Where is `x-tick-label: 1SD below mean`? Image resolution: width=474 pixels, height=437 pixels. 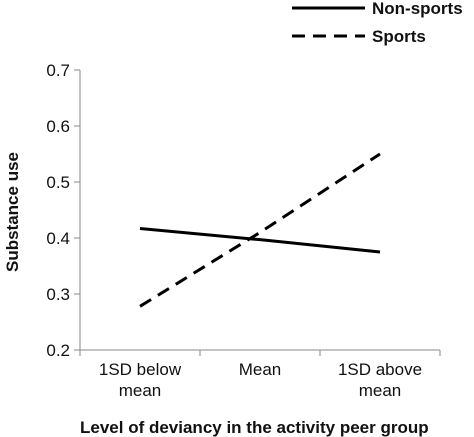 x-tick-label: 1SD below mean is located at coordinates (140, 380).